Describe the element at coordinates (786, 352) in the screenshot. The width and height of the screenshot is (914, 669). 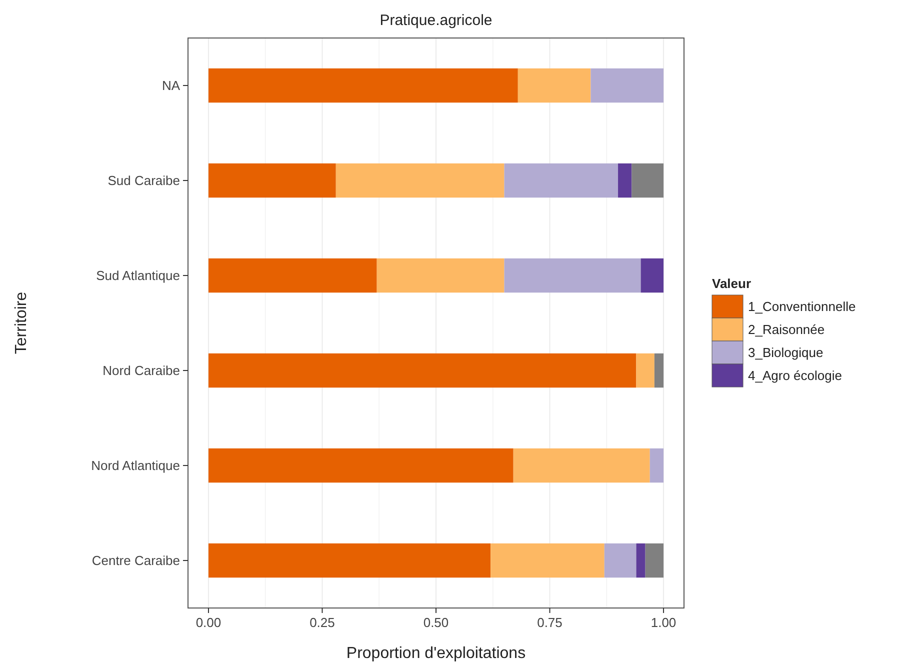
I see `legend-label: 3_Biologique` at that location.